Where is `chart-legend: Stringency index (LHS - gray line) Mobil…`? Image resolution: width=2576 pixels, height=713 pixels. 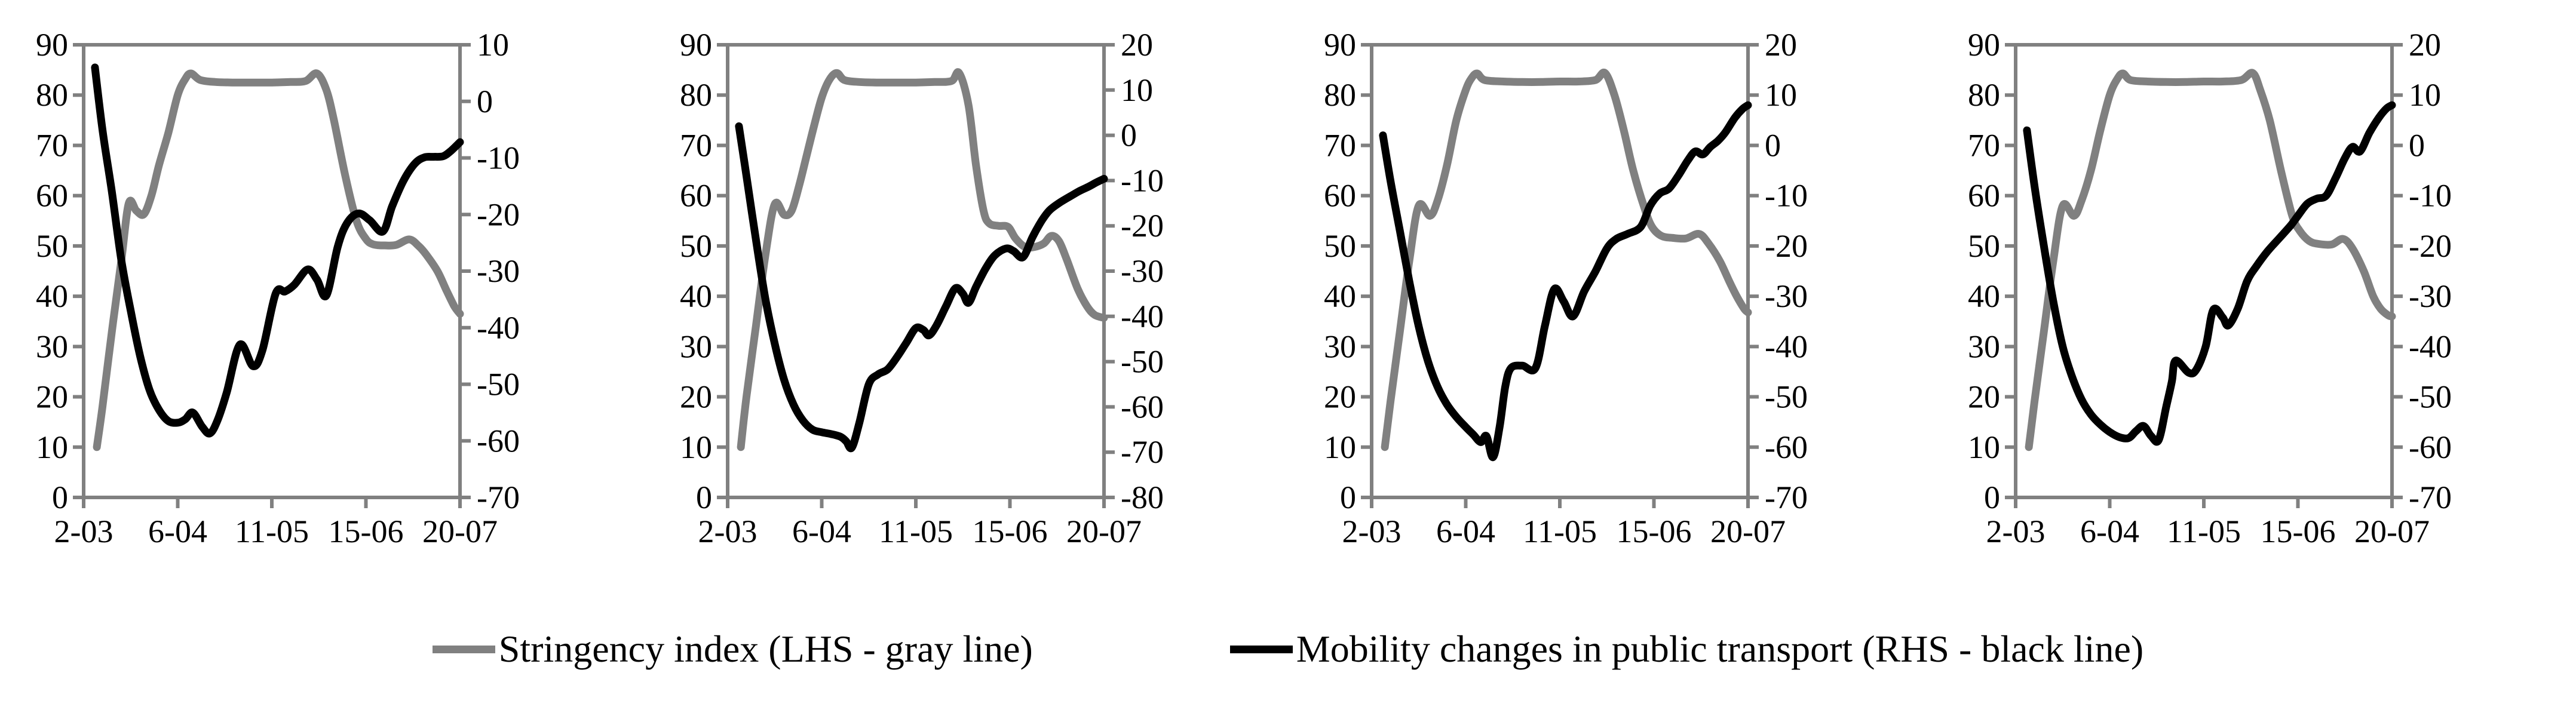
chart-legend: Stringency index (LHS - gray line) Mobil… is located at coordinates (1288, 649).